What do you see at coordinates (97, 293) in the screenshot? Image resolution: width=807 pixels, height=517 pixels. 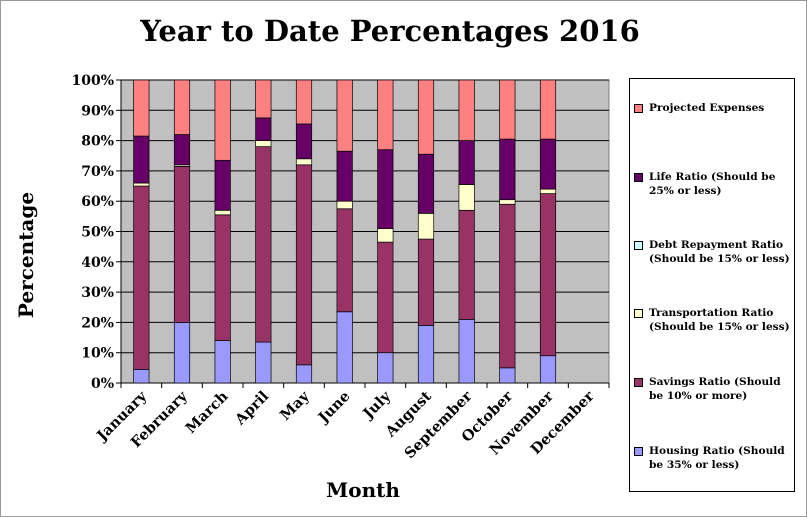 I see `y-tick-label: 30%` at bounding box center [97, 293].